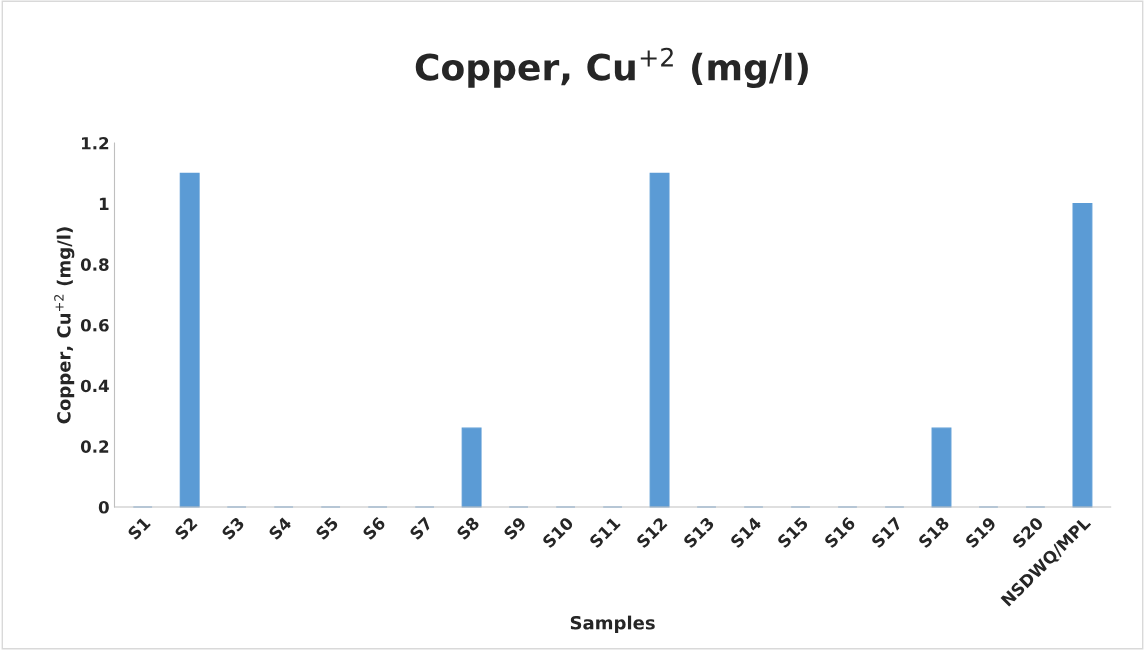  Describe the element at coordinates (612, 624) in the screenshot. I see `x-axis-title: Samples` at that location.